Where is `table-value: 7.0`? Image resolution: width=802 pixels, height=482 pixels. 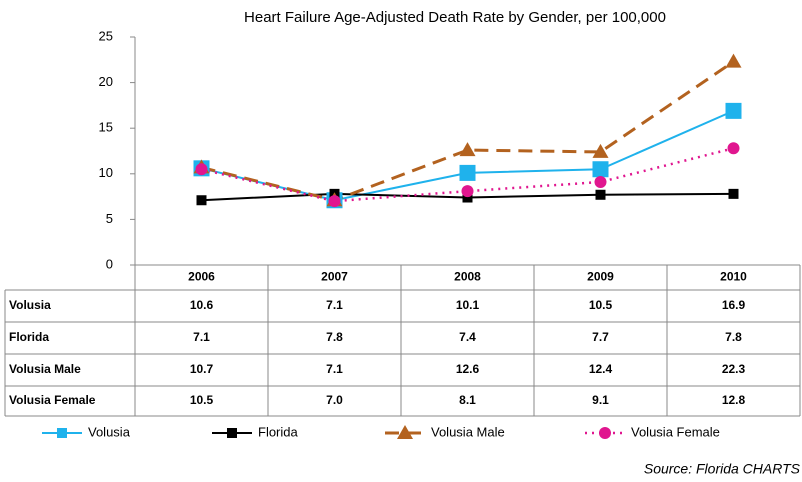 table-value: 7.0 is located at coordinates (334, 400).